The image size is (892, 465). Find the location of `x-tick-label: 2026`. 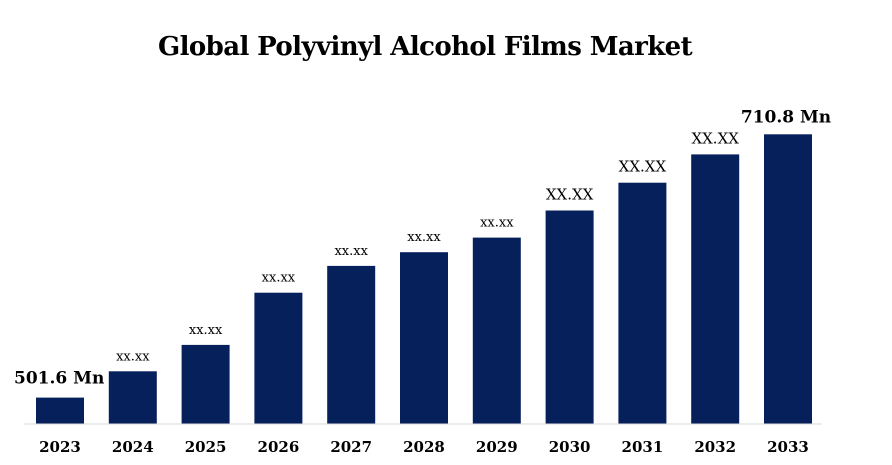

x-tick-label: 2026 is located at coordinates (279, 447).